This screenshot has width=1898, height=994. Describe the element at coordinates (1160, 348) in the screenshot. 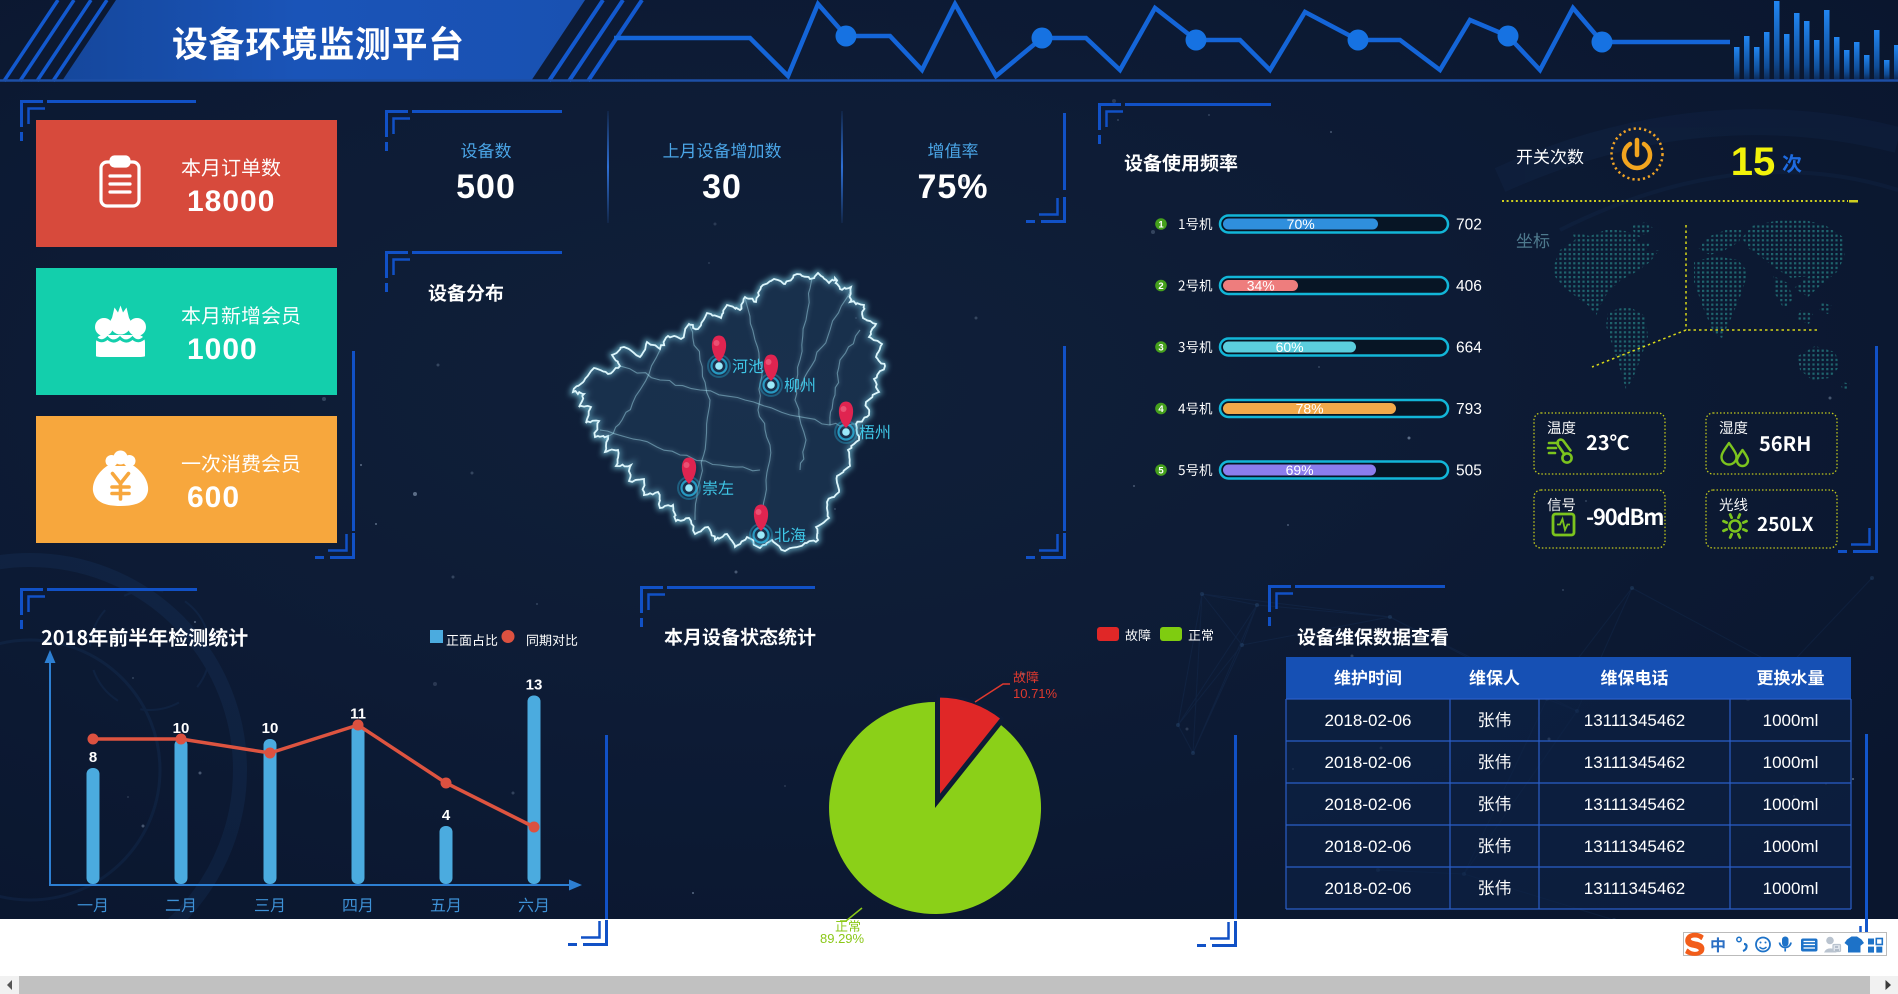

I see `svg-text: 3` at that location.